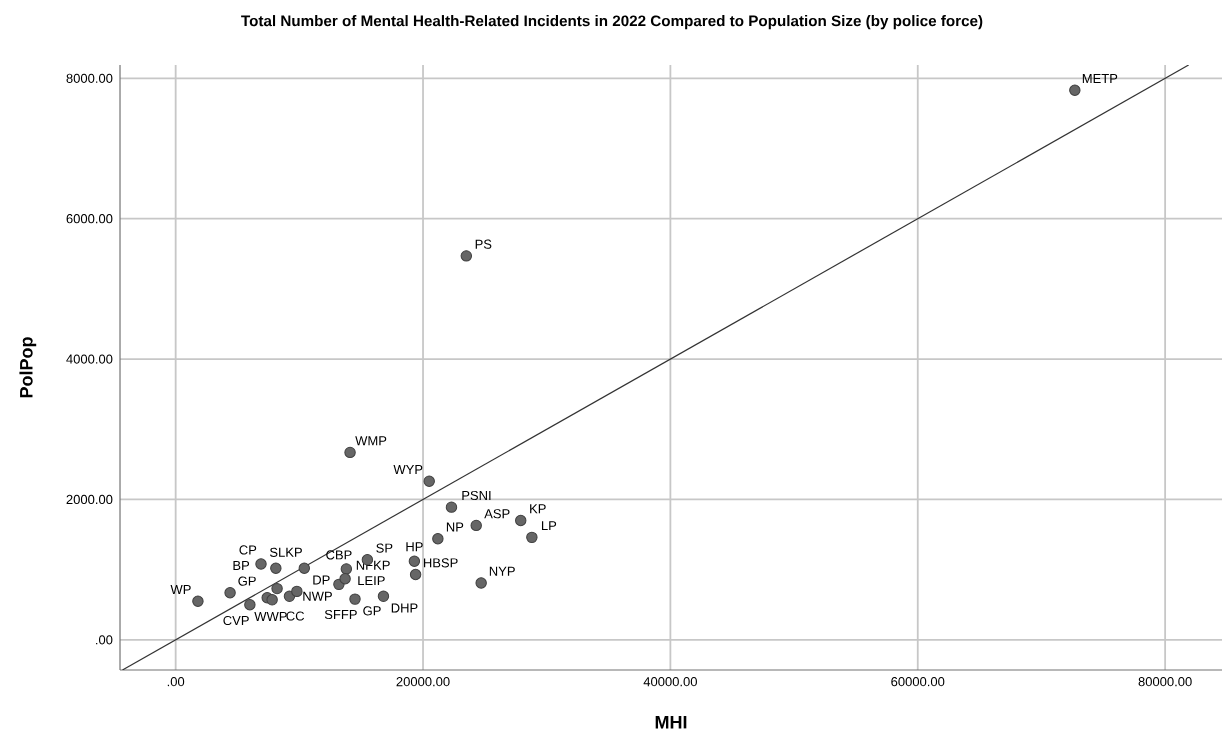 The height and width of the screenshot is (744, 1224). I want to click on annotation: CC, so click(295, 616).